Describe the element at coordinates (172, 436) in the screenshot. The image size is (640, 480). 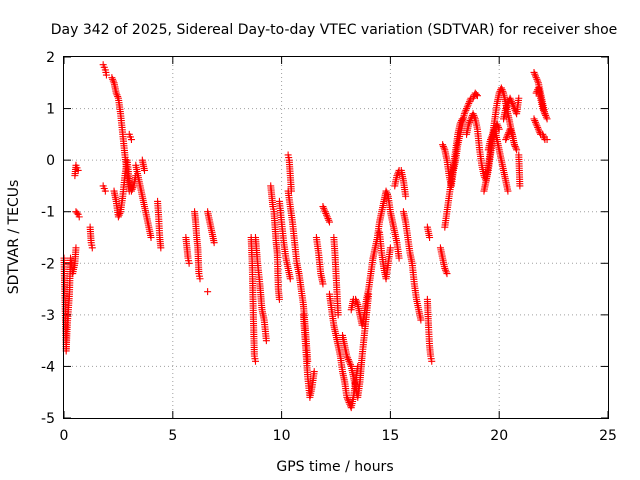
I see `x-tick-label: 5` at that location.